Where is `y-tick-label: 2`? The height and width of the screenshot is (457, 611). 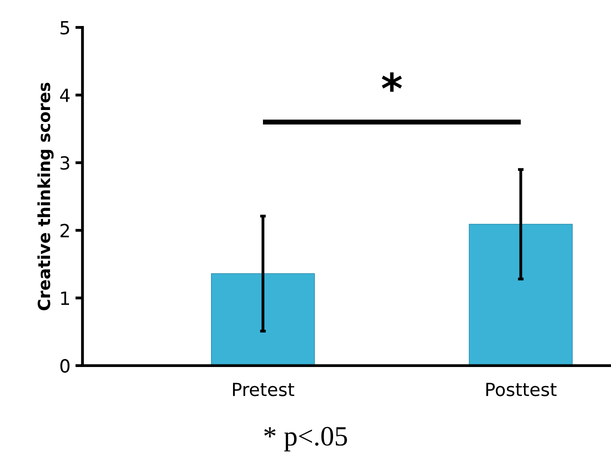
y-tick-label: 2 is located at coordinates (64, 231).